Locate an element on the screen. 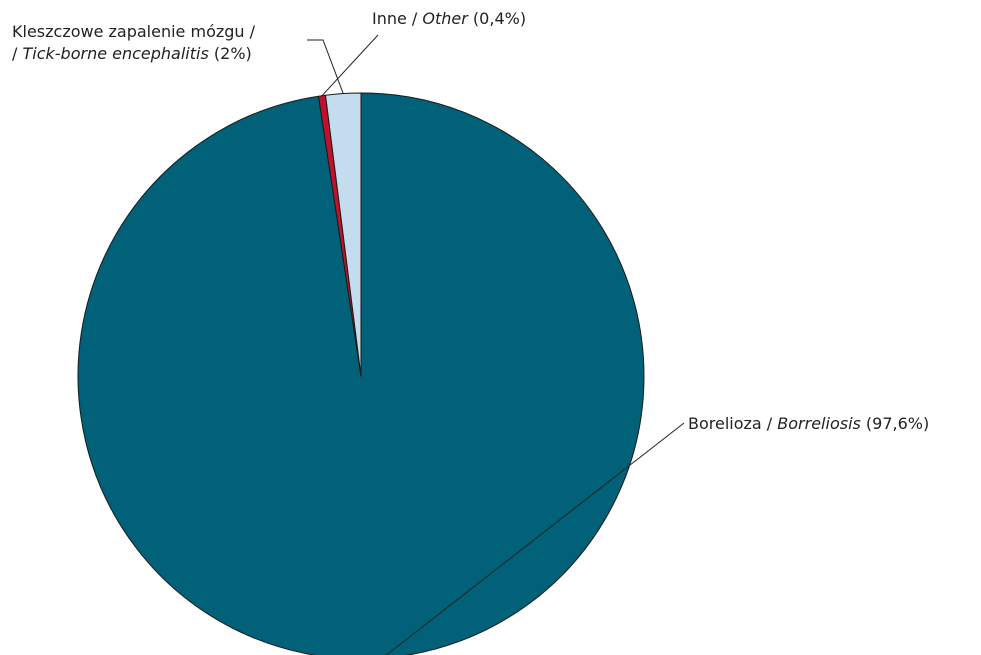 The height and width of the screenshot is (655, 981). slice-label-tick-borne-encephalitis: Kleszczowe zapalenie mózgu / is located at coordinates (134, 31).